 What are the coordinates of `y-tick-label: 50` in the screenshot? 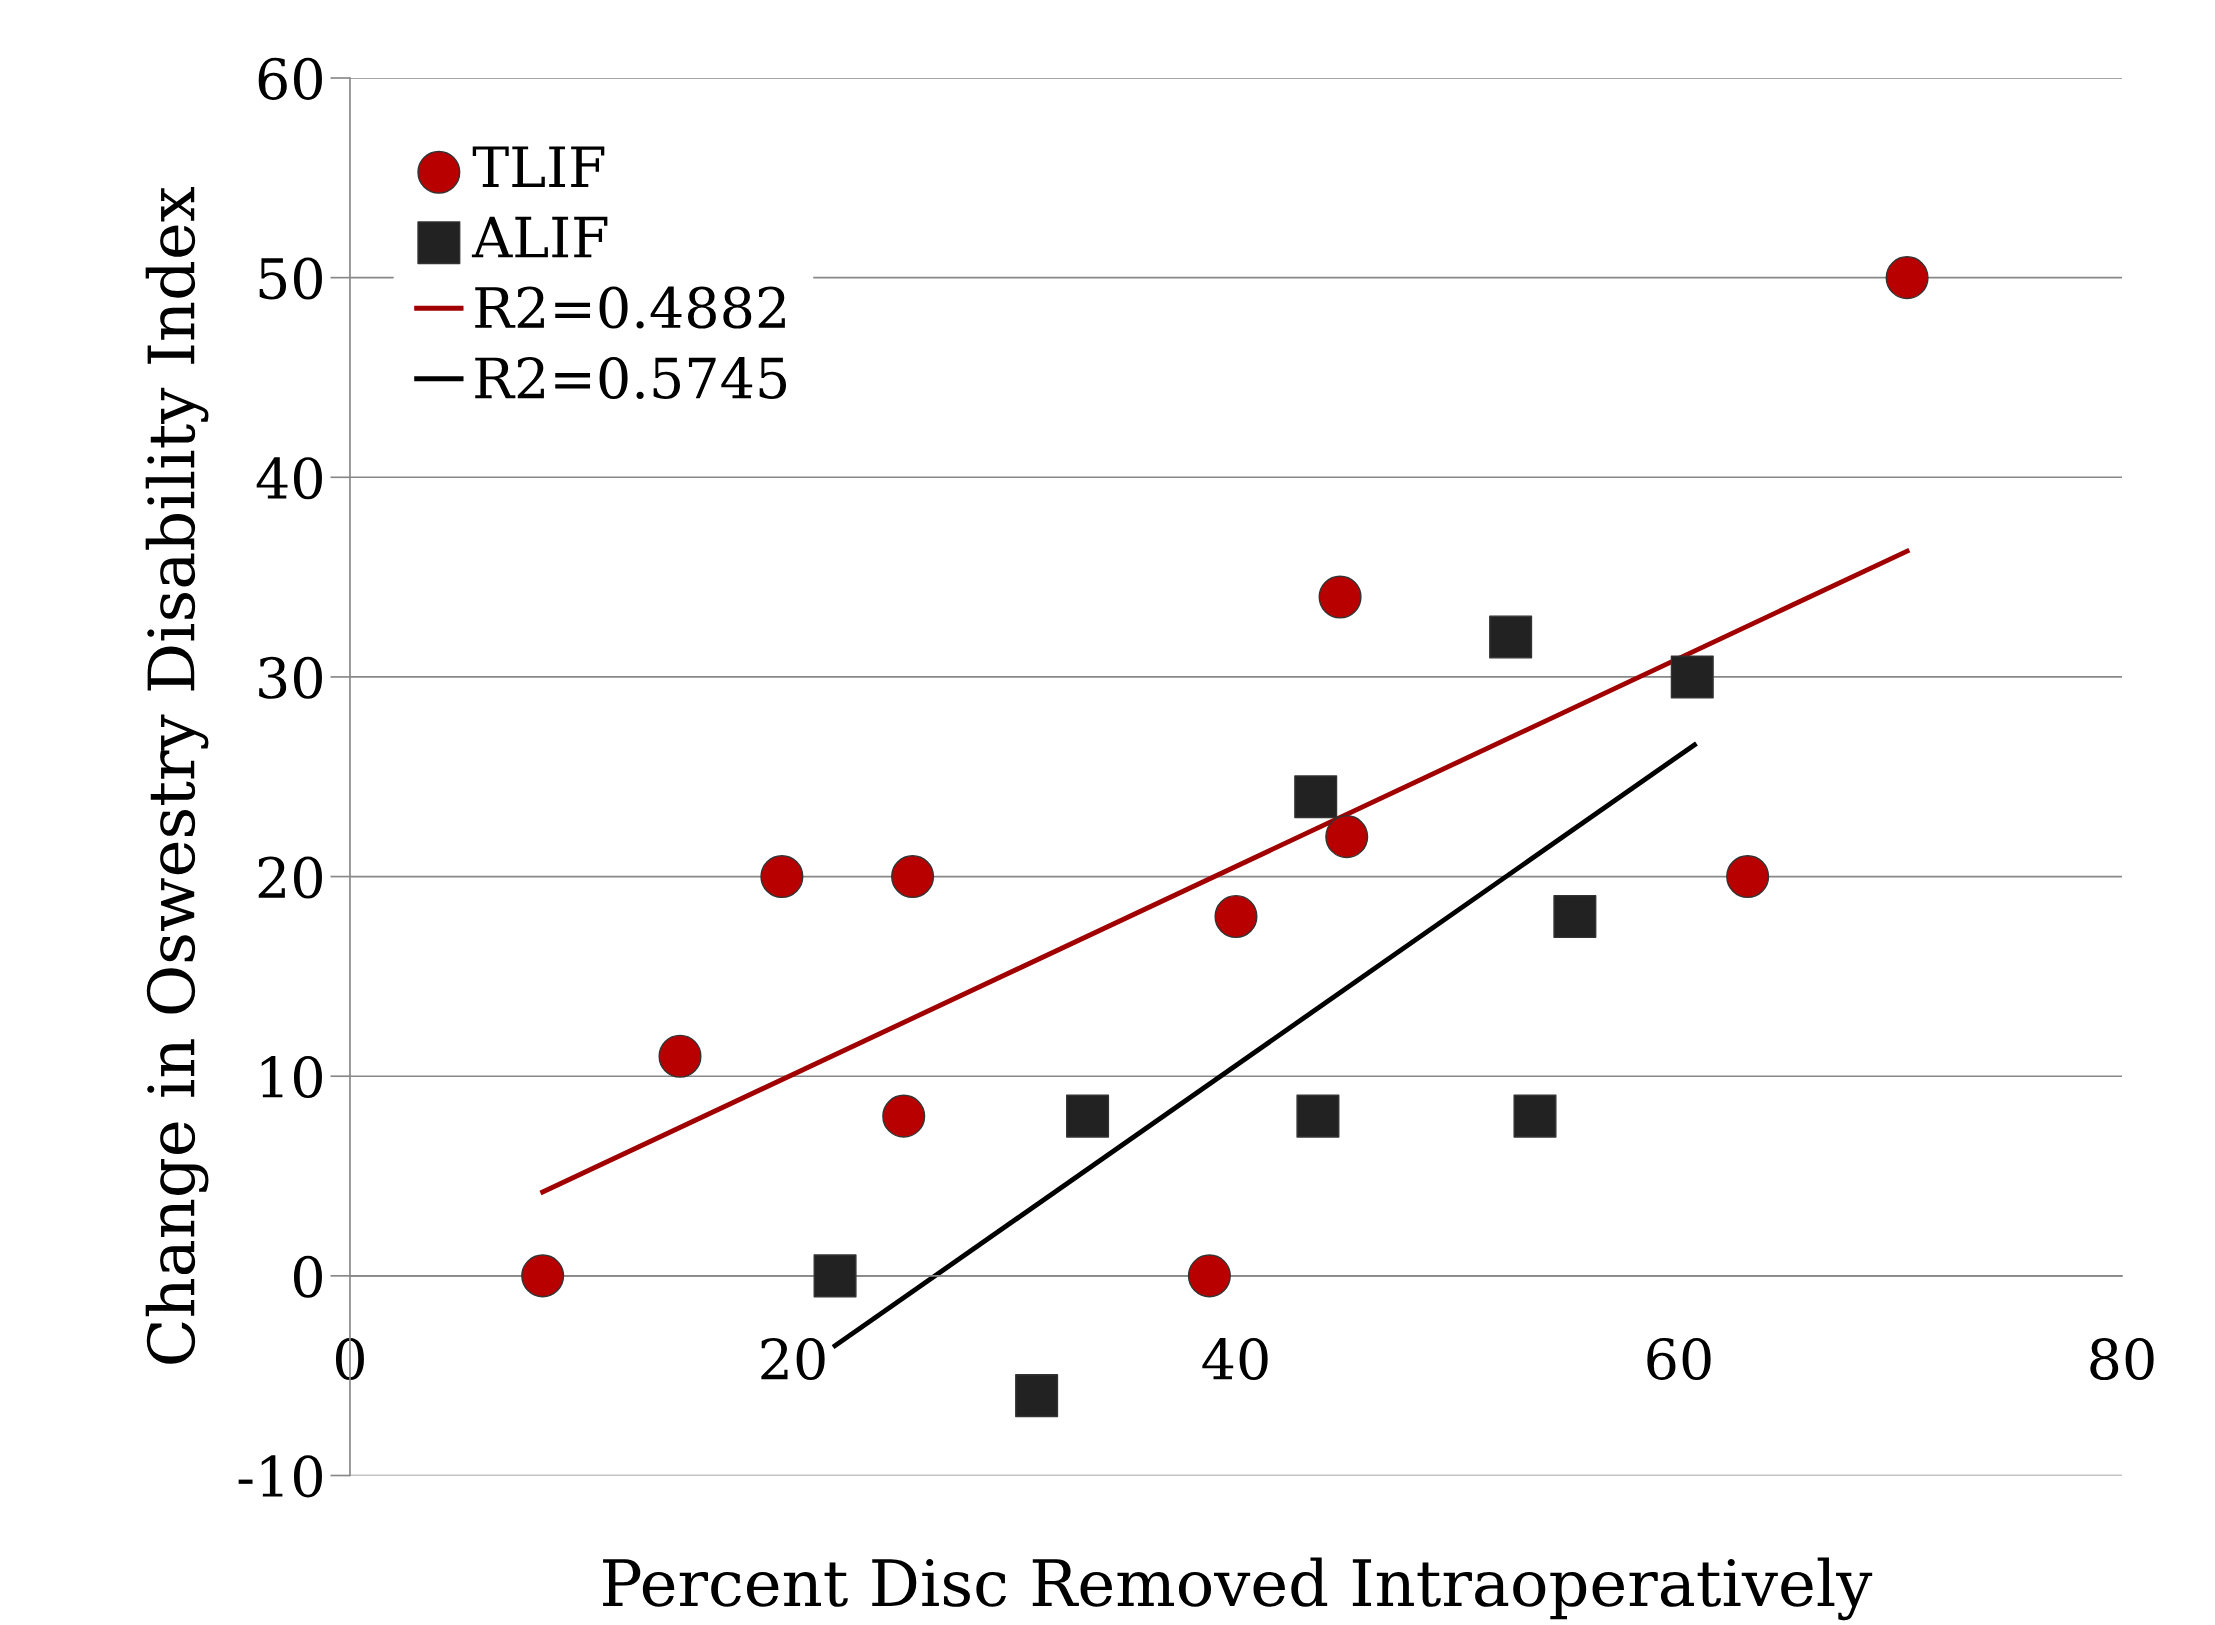 It's located at (290, 278).